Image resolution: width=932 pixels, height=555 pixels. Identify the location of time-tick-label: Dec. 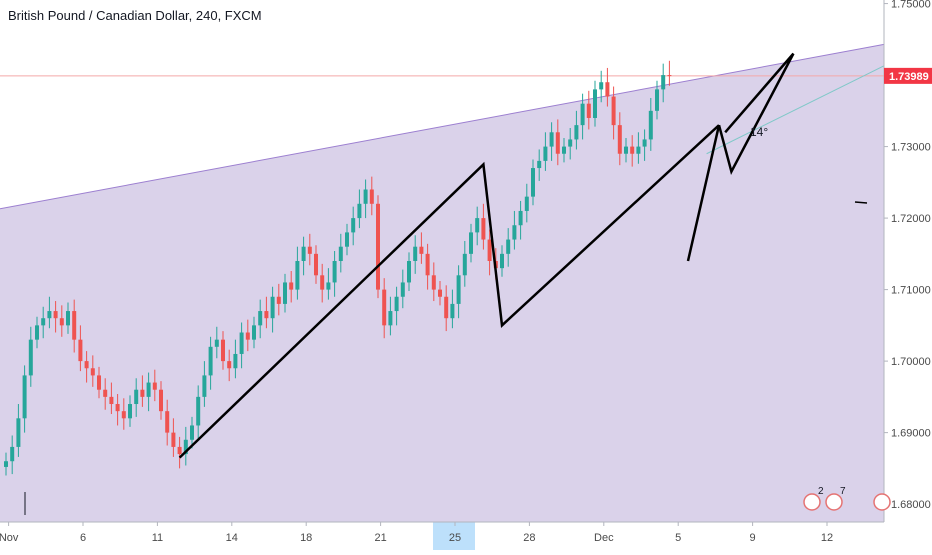
(604, 538).